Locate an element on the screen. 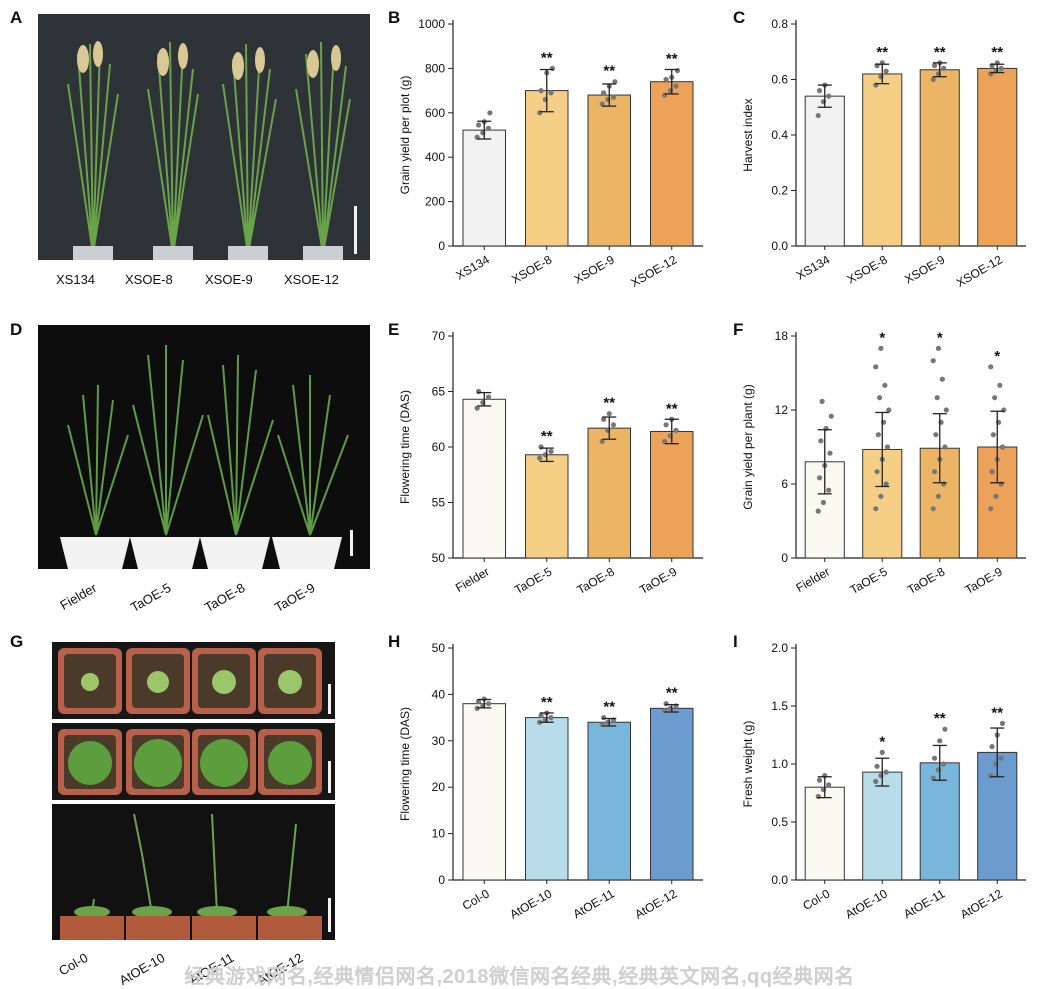 Image resolution: width=1039 pixels, height=989 pixels. wheat-plants-photo is located at coordinates (204, 447).